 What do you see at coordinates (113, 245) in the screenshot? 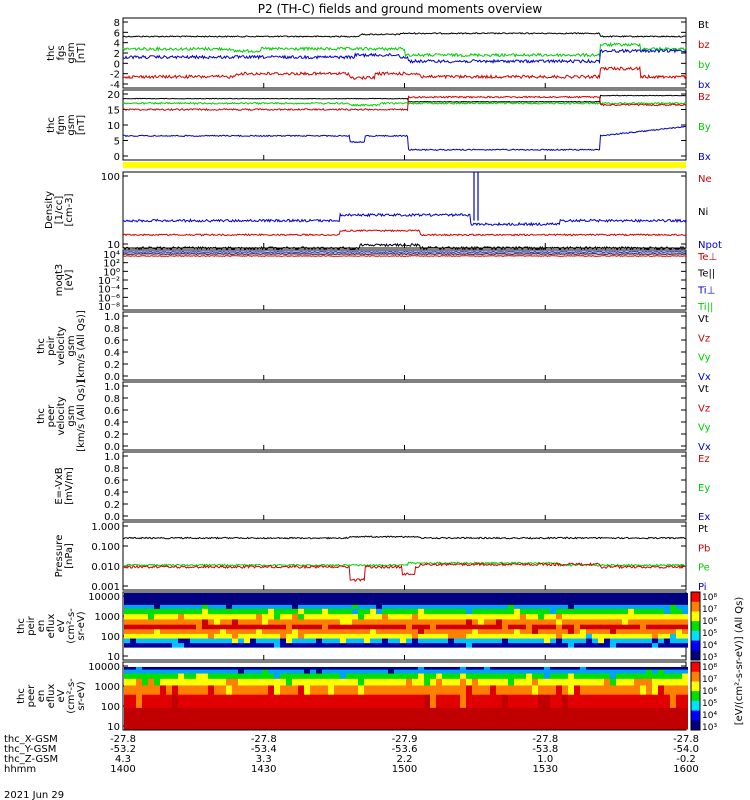
I see `ytick-label: 10` at bounding box center [113, 245].